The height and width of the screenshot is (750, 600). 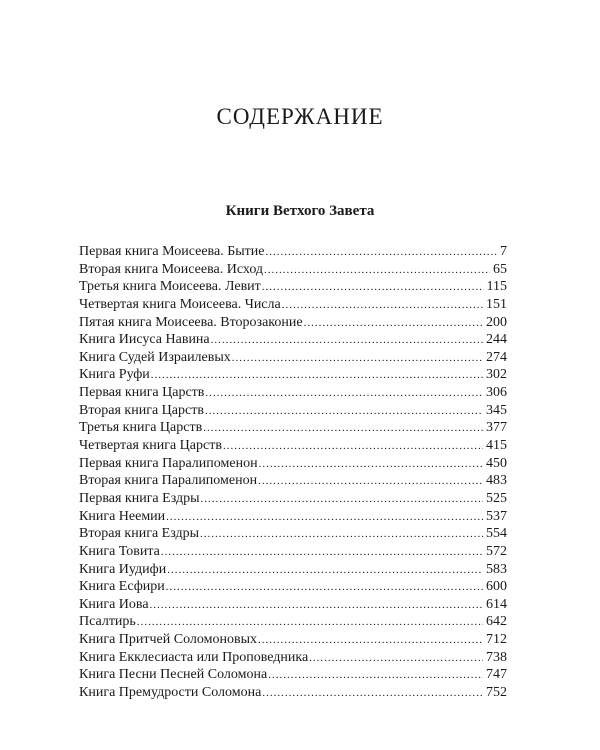 I want to click on toc-entry: Вторая книга Царств 345, so click(x=293, y=411).